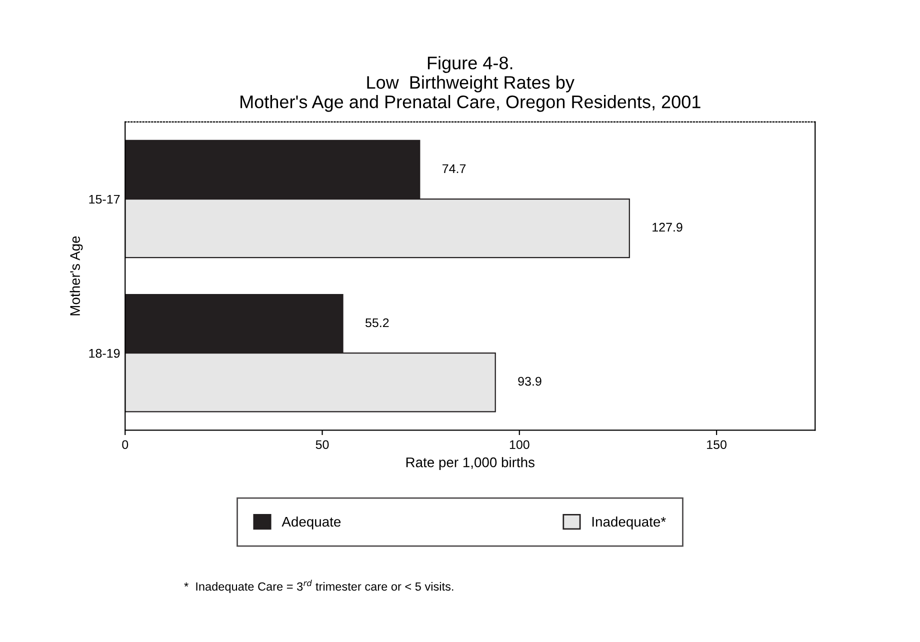 The height and width of the screenshot is (642, 920). Describe the element at coordinates (76, 276) in the screenshot. I see `y-axis-title: Mother's Age` at that location.